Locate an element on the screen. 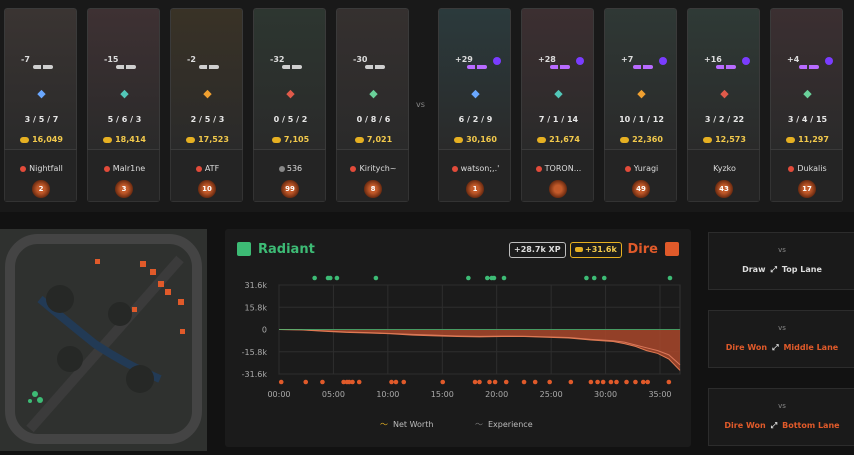 The width and height of the screenshot is (854, 455). kda: 7 / 1 / 14 is located at coordinates (558, 119).